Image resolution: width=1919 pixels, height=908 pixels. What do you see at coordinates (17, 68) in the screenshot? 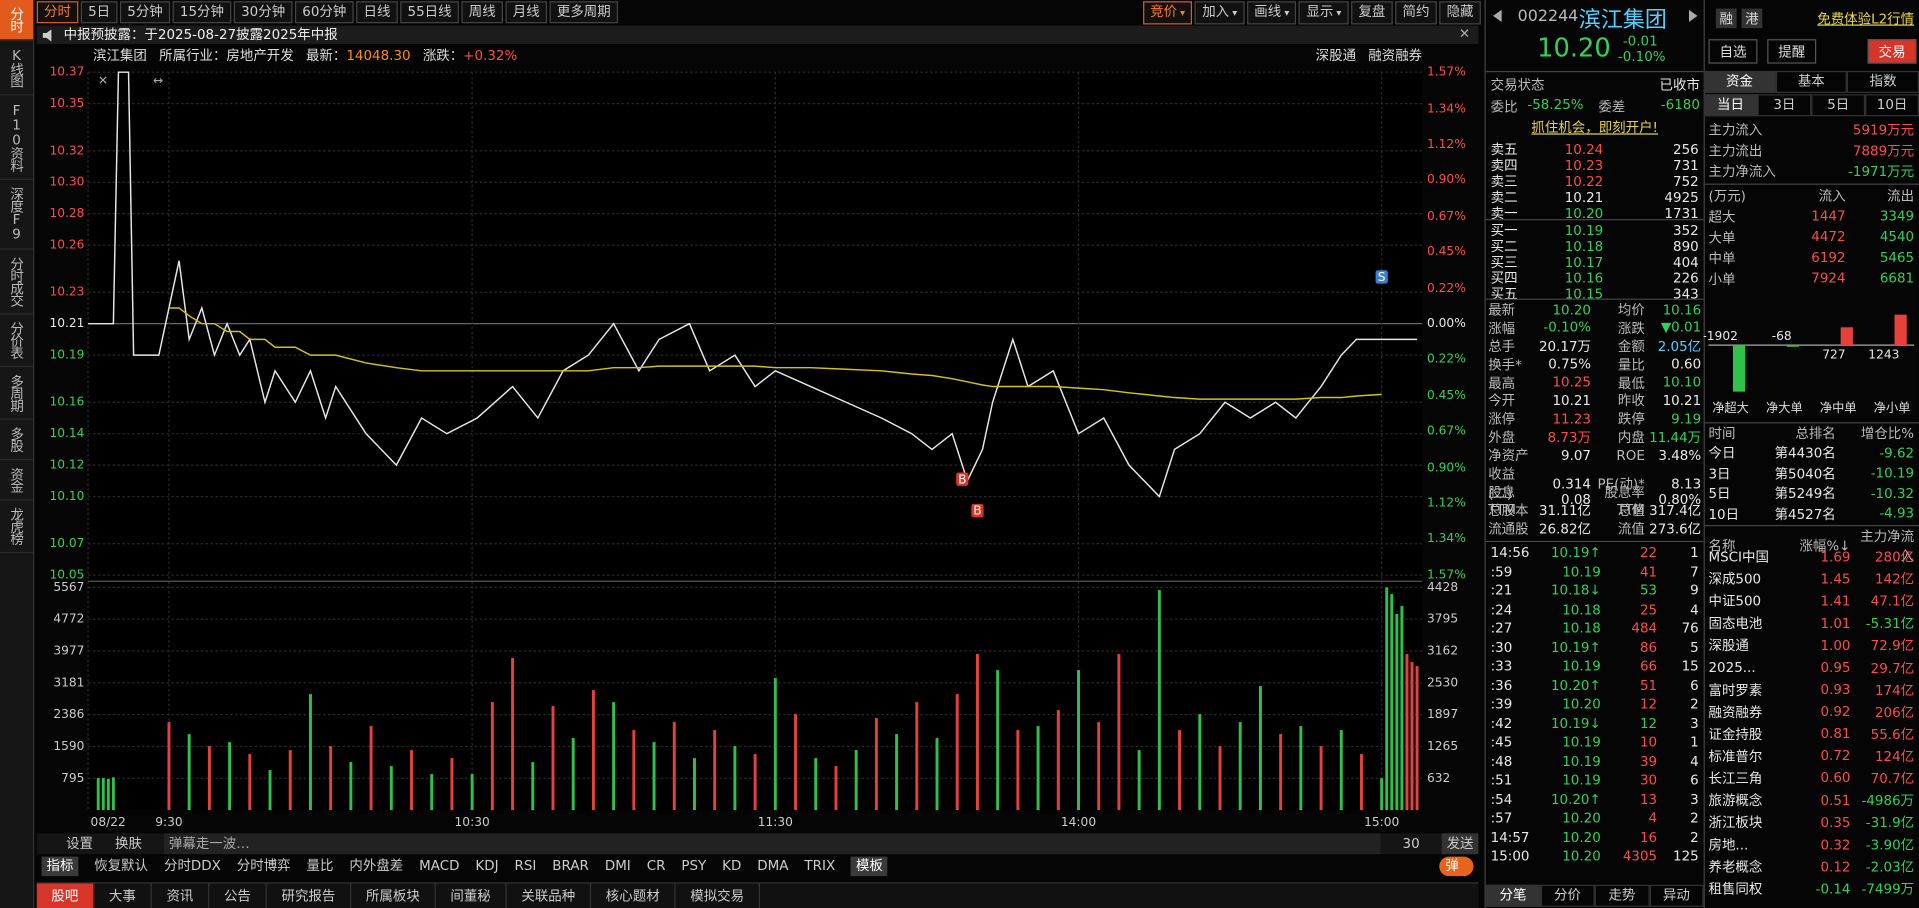
I see `nav-tab: K线图` at bounding box center [17, 68].